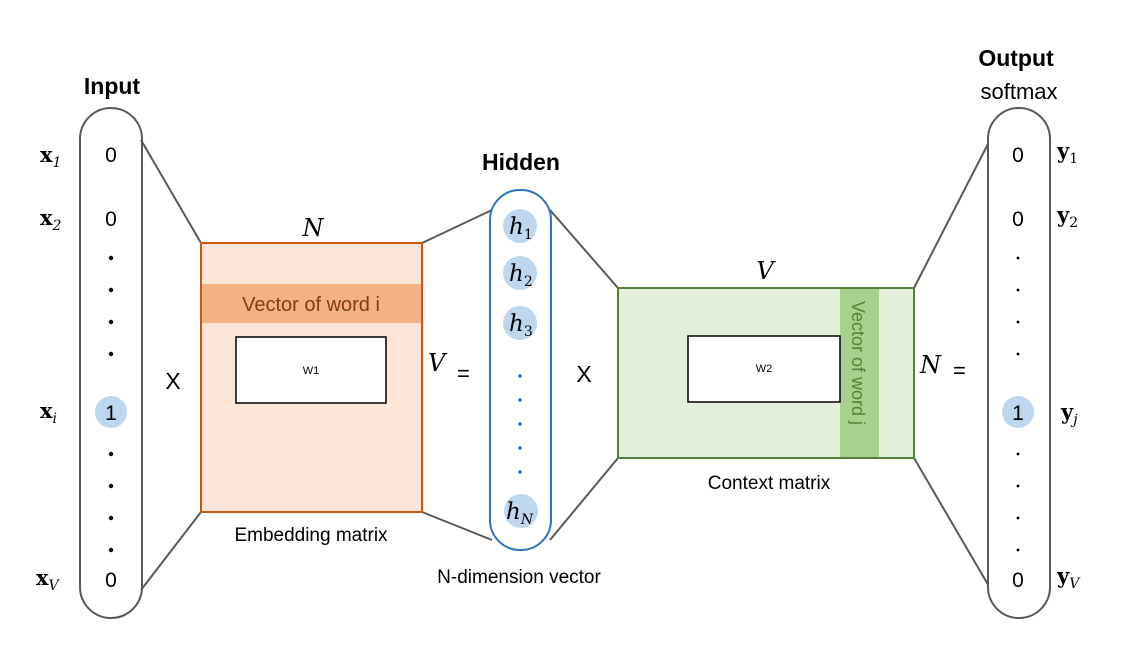 This screenshot has height=650, width=1127. What do you see at coordinates (50, 156) in the screenshot?
I see `input-label-x1: x1` at bounding box center [50, 156].